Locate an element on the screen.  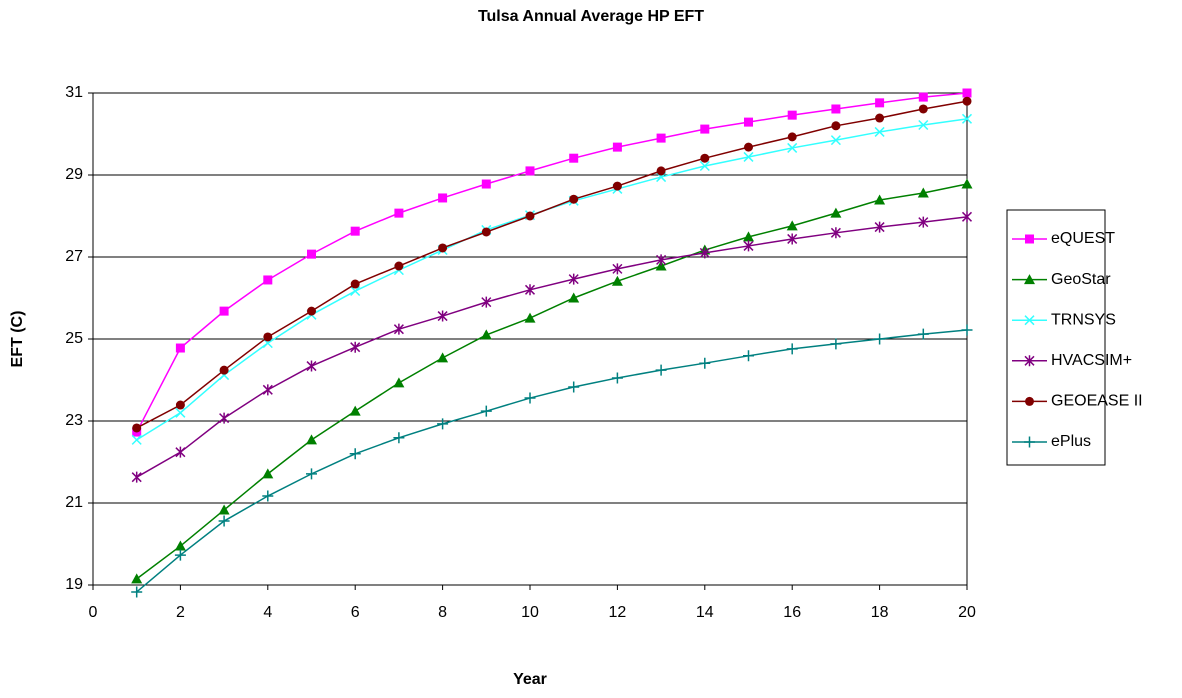
legend-label: TRNSYS is located at coordinates (1083, 319).